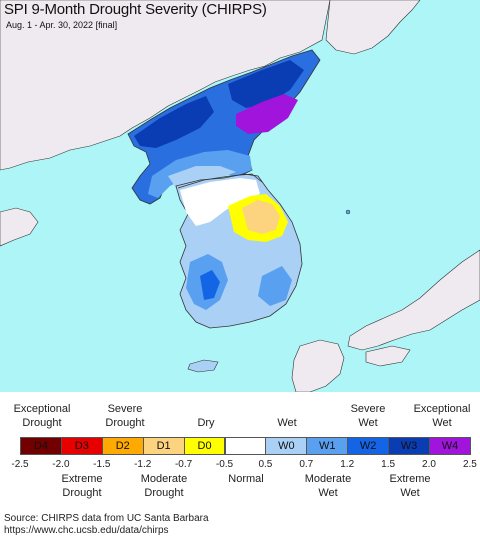 The width and height of the screenshot is (480, 538). I want to click on legend-tick: 1.5, so click(388, 464).